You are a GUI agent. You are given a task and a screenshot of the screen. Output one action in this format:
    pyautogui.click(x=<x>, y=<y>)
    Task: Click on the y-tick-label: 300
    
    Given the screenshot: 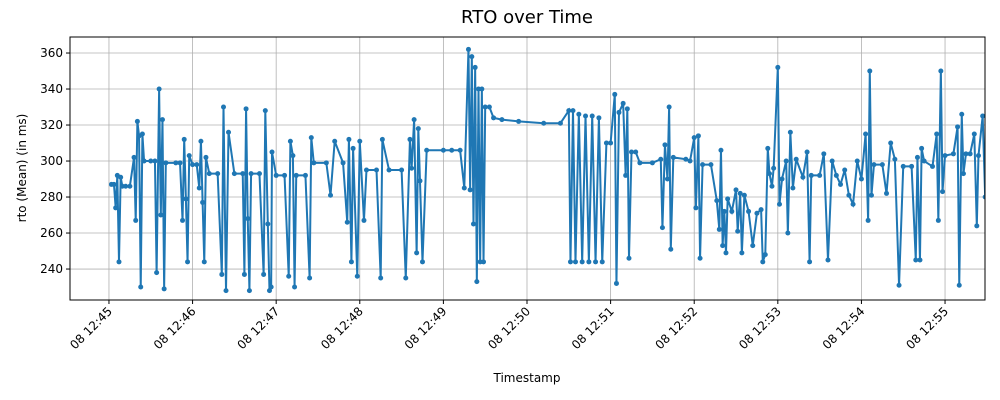 What is the action you would take?
    pyautogui.click(x=51, y=161)
    